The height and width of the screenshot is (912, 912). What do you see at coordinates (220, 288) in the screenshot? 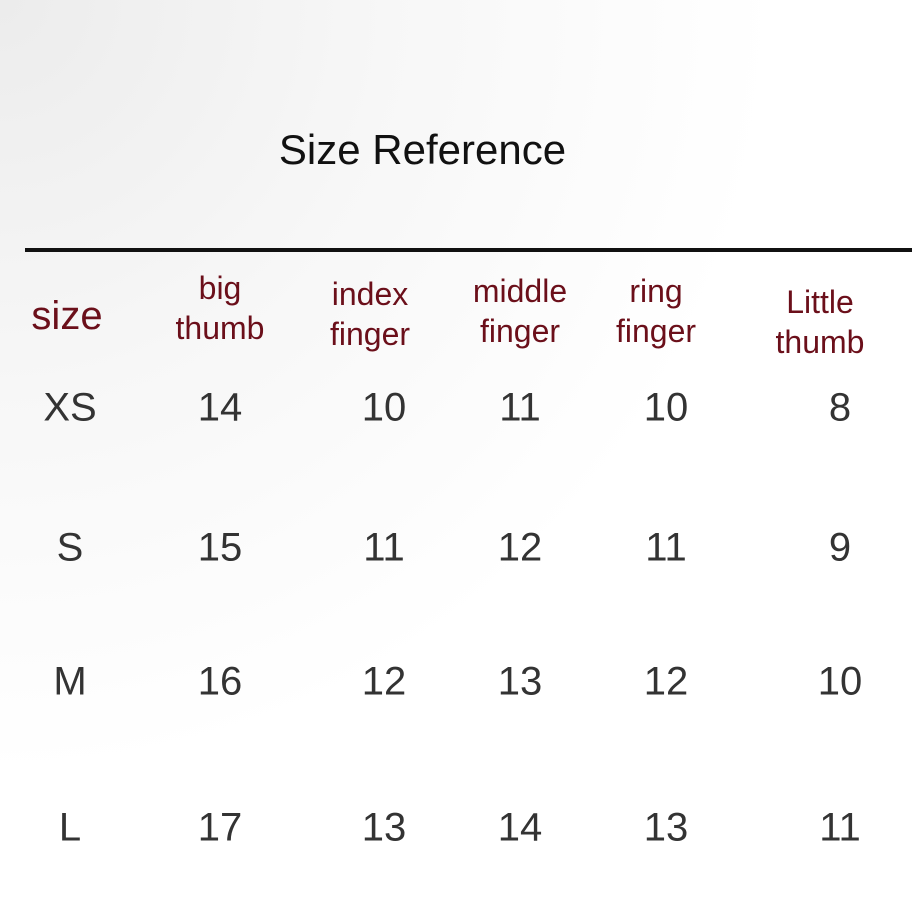
I see `header-line: big` at bounding box center [220, 288].